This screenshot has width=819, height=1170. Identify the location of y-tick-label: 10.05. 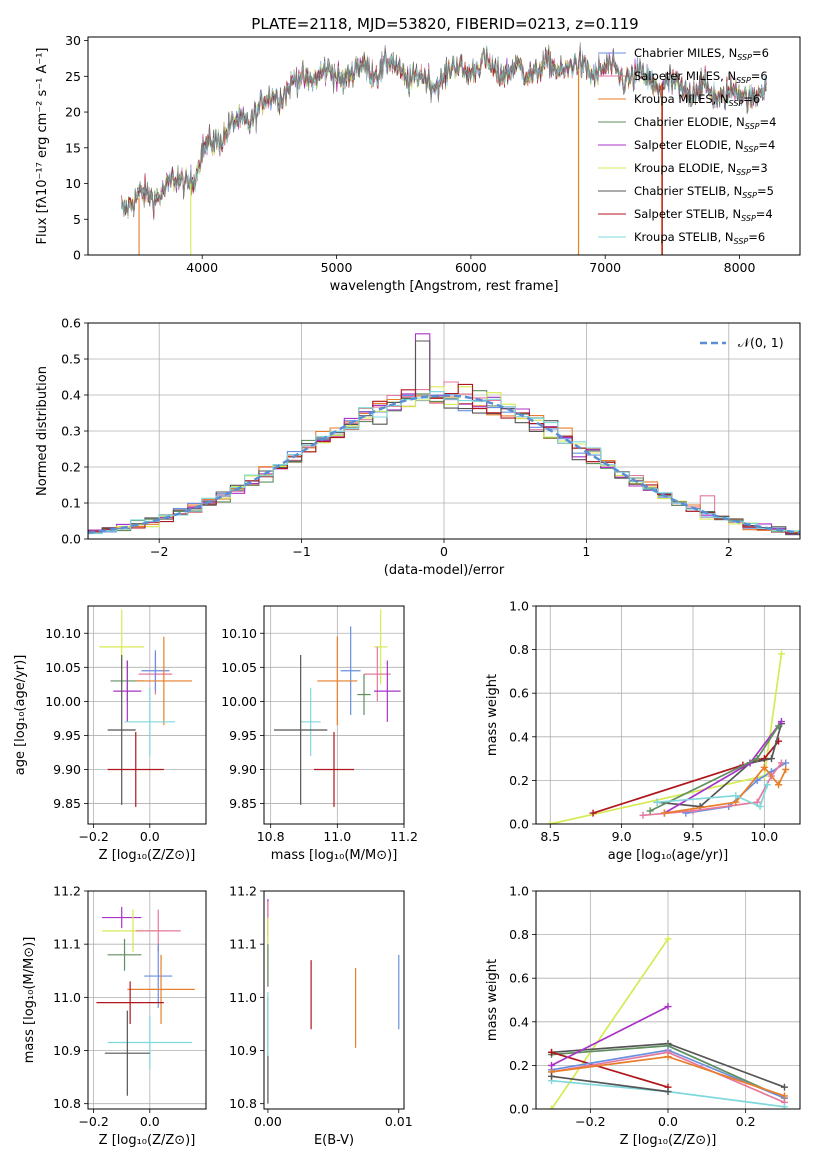
(63, 667).